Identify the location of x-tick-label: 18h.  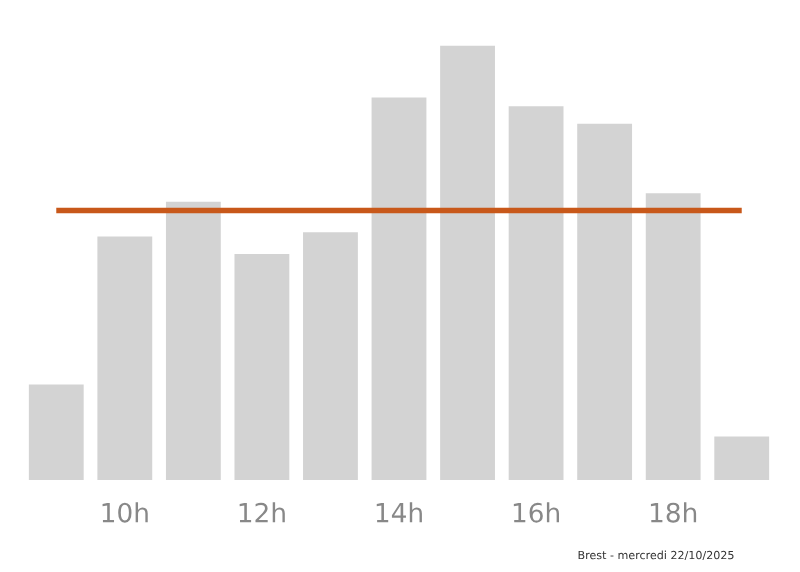
(673, 512).